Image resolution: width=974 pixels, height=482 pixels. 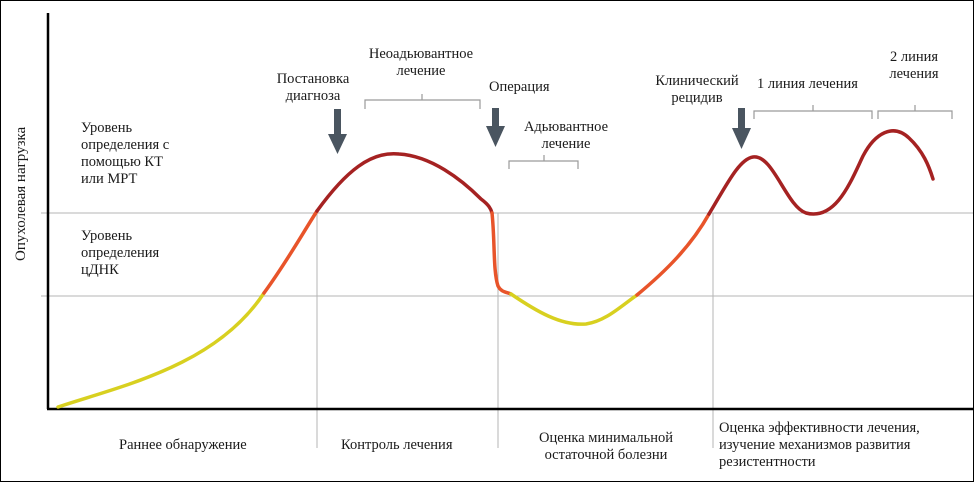 What do you see at coordinates (566, 127) in the screenshot?
I see `adjuvant-label-line: Адьювантное` at bounding box center [566, 127].